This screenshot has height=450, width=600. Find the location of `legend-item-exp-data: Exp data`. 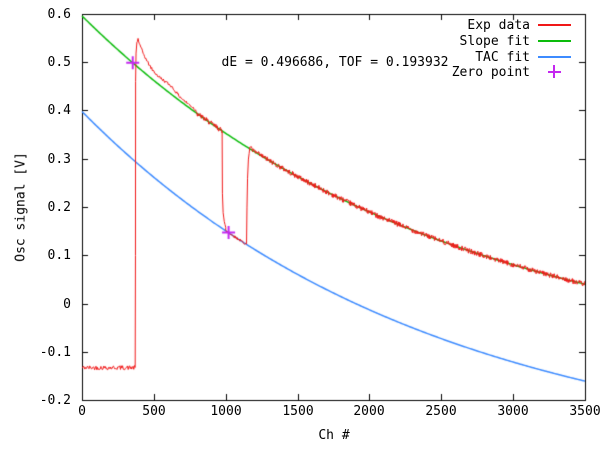

legend-item-exp-data: Exp data is located at coordinates (519, 25).